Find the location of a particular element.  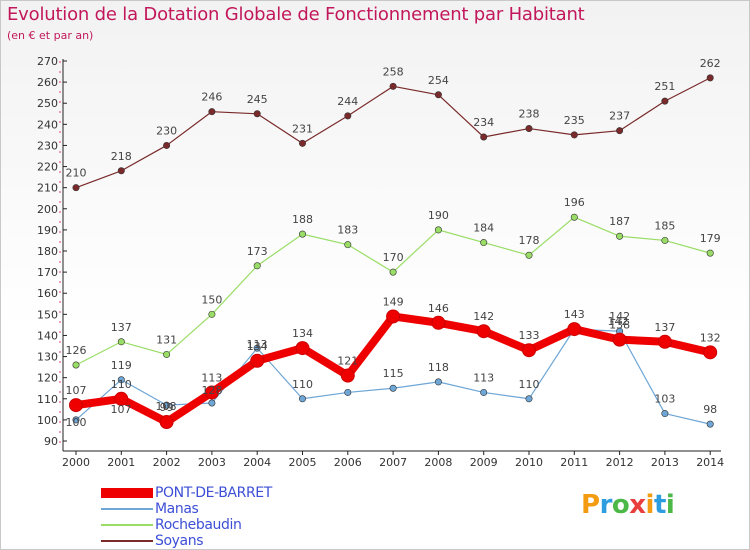

data-label-rochebaudin: 150 is located at coordinates (211, 299).